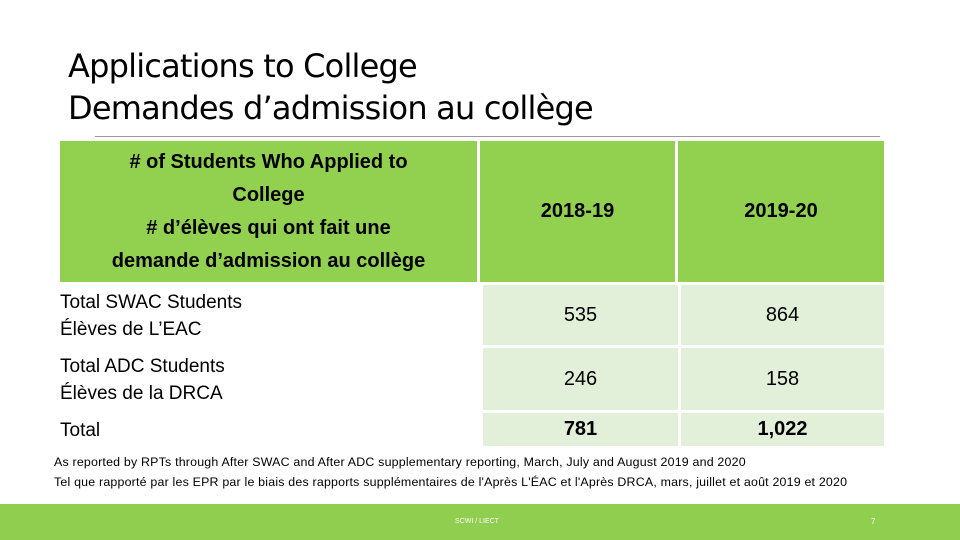 The image size is (960, 540). What do you see at coordinates (268, 194) in the screenshot?
I see `header-label-en-line2: College` at bounding box center [268, 194].